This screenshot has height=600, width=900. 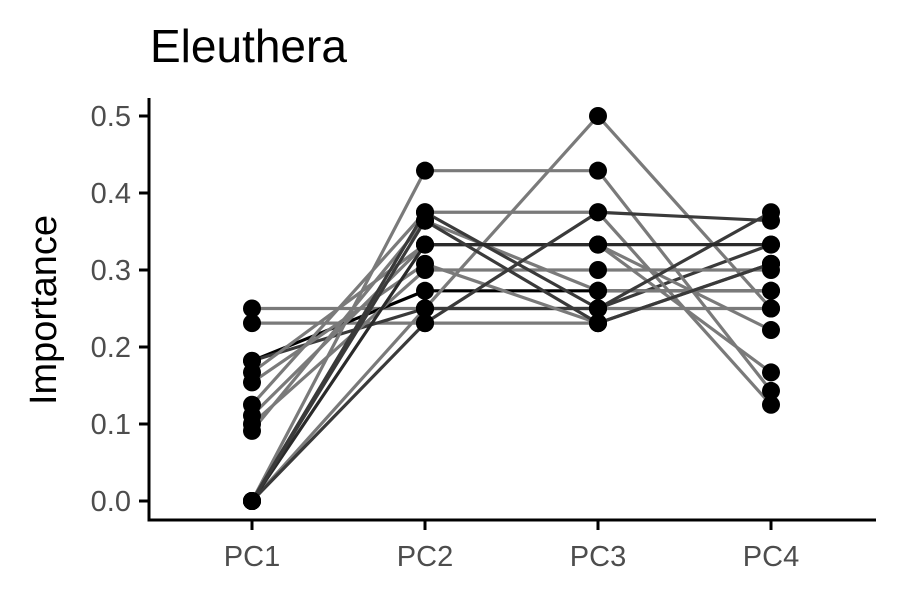 I want to click on data-point-s16-pc1, so click(x=252, y=501).